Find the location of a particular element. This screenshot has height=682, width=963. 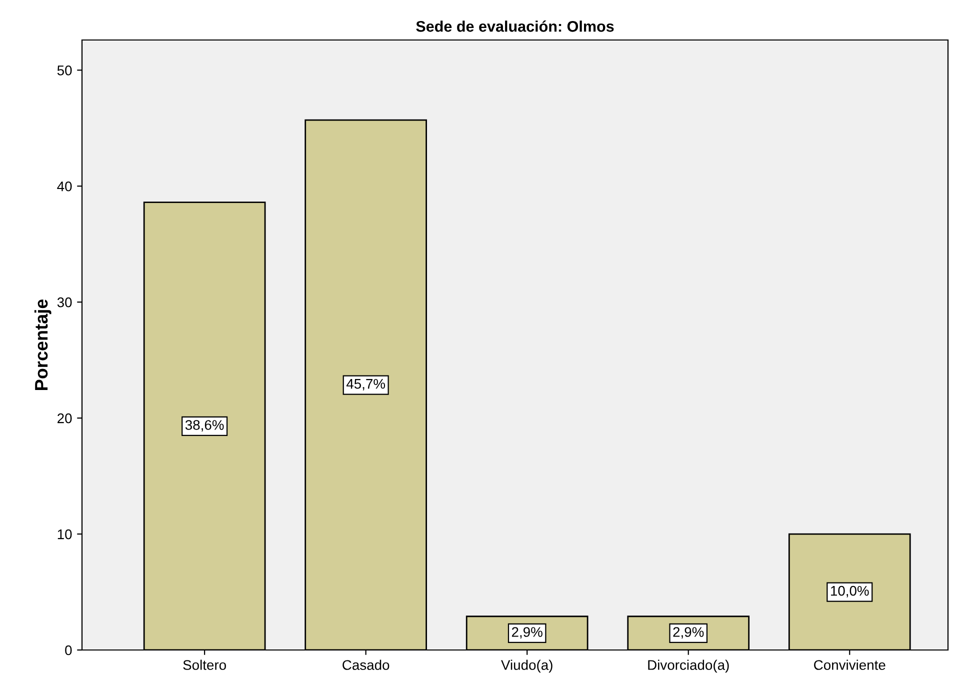

y-tick-label: 30 is located at coordinates (64, 302).